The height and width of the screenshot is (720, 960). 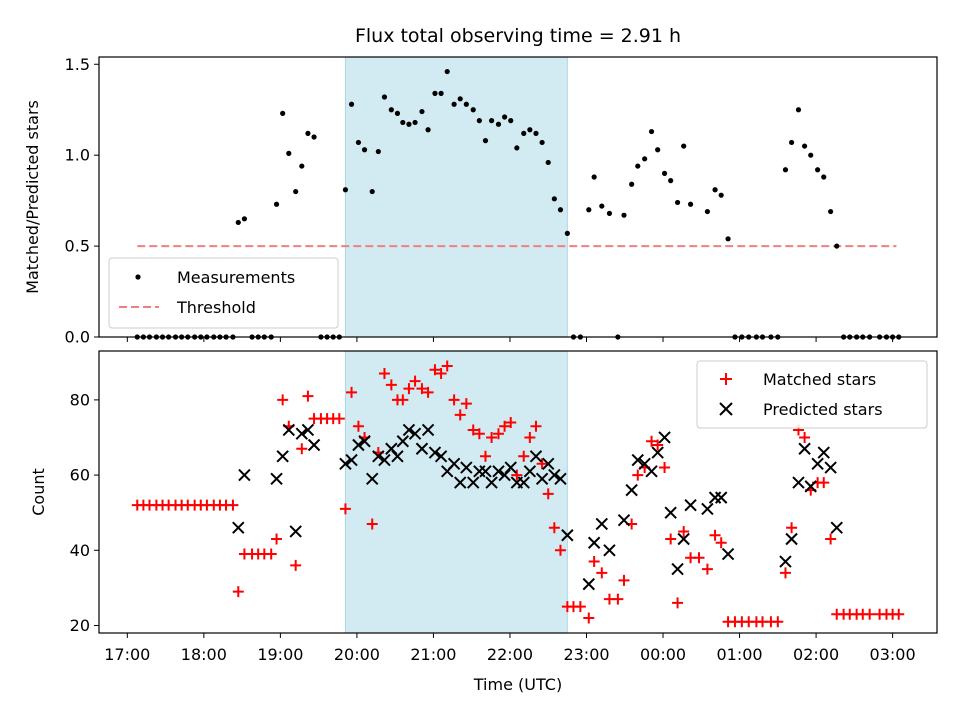 What do you see at coordinates (216, 307) in the screenshot?
I see `legend-threshold-label: Threshold` at bounding box center [216, 307].